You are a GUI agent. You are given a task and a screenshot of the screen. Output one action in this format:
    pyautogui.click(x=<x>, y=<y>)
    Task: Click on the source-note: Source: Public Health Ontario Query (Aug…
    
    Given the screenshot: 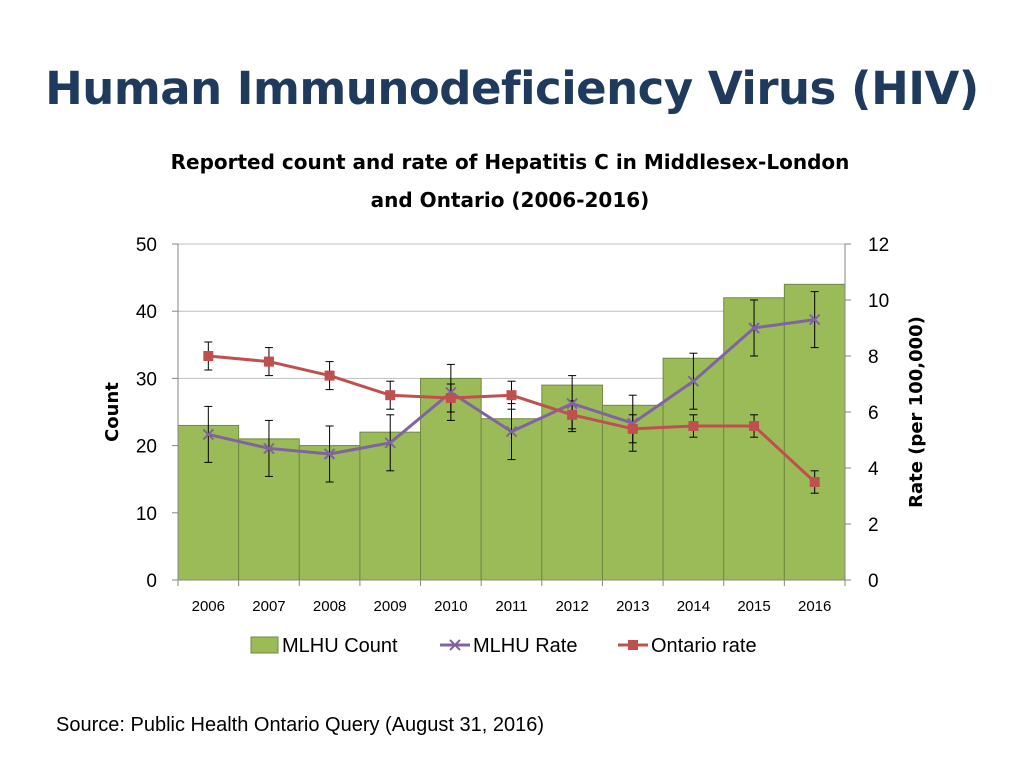 What is the action you would take?
    pyautogui.click(x=300, y=725)
    